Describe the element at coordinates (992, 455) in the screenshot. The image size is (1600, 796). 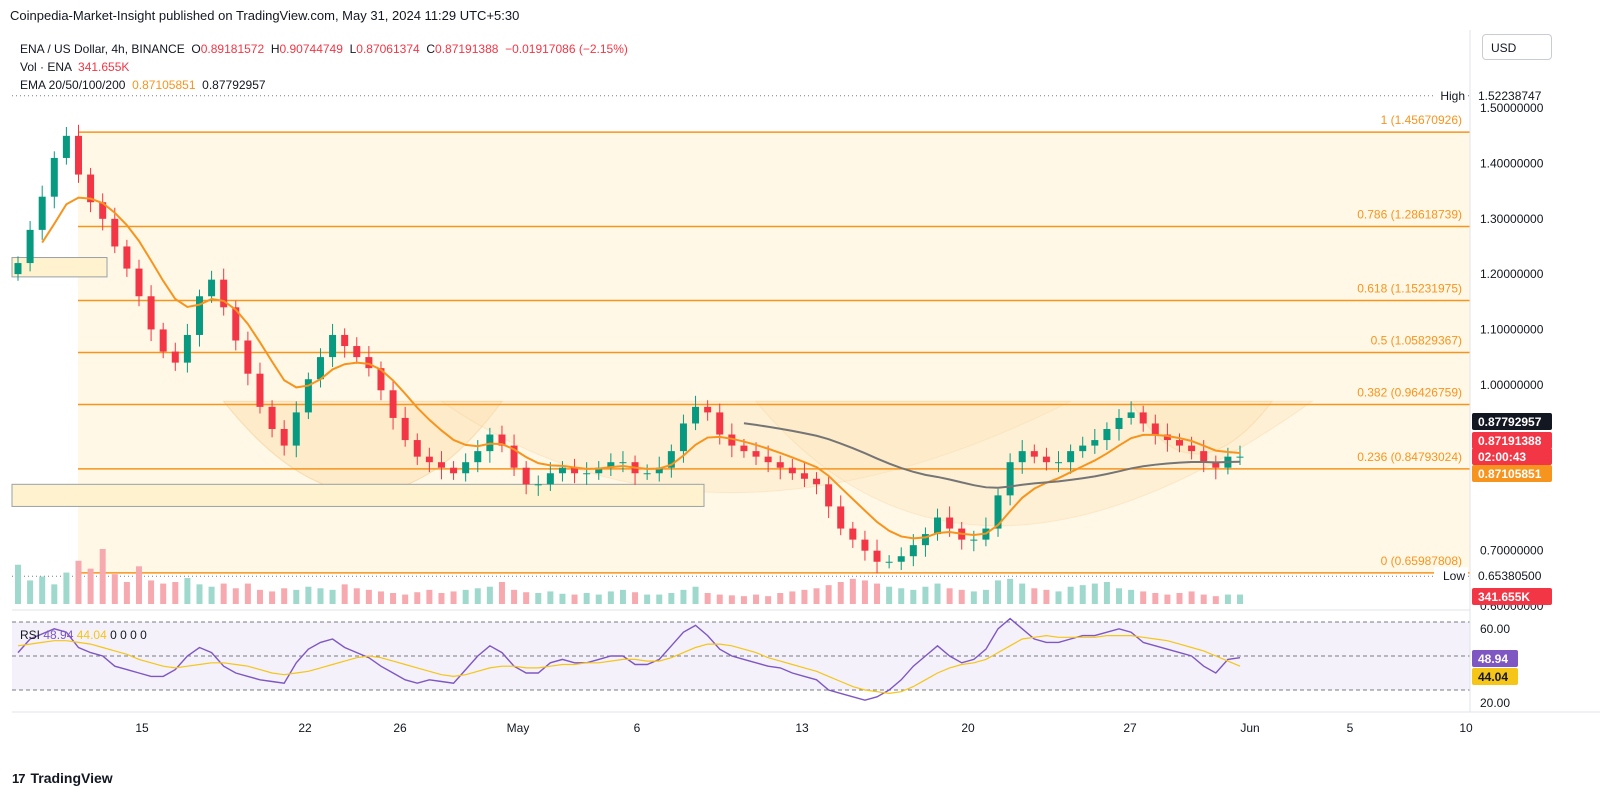
I see `ema-200-line` at that location.